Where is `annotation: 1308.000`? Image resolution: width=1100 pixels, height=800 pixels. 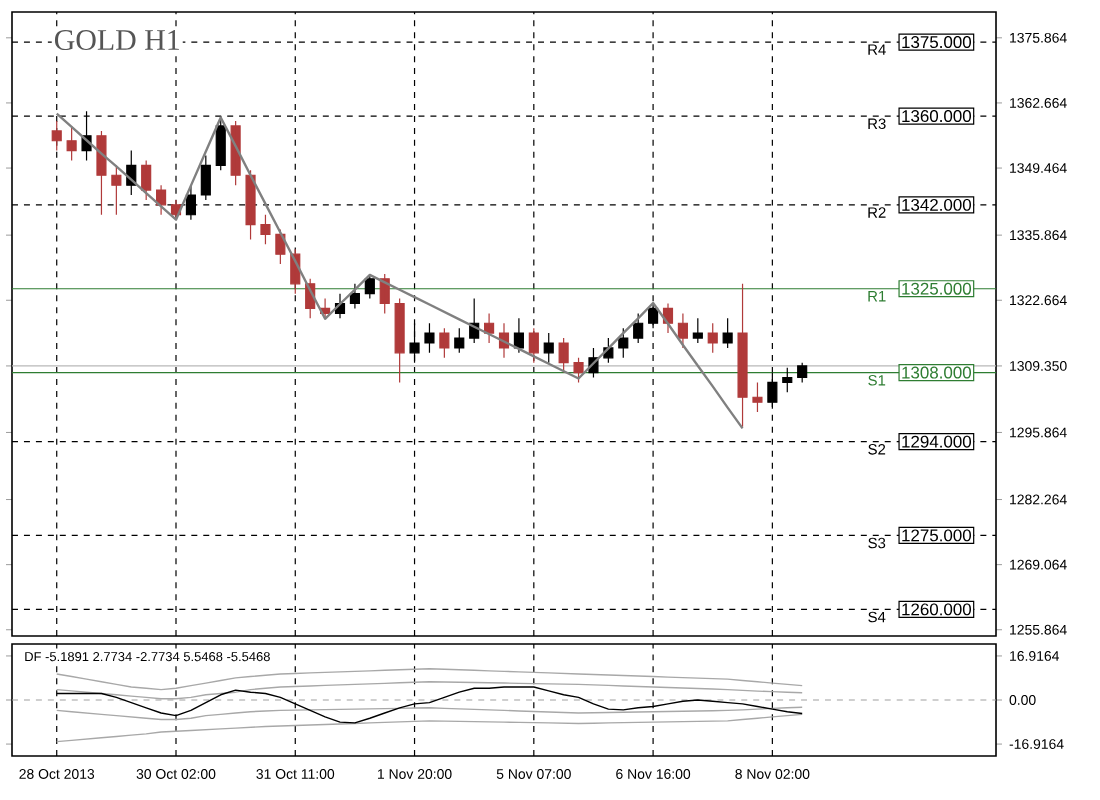 annotation: 1308.000 is located at coordinates (937, 372).